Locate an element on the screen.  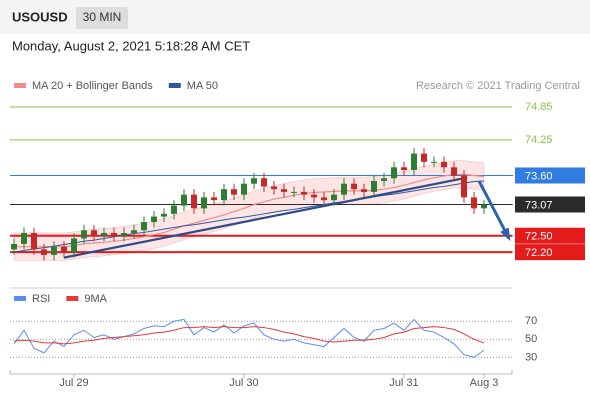
legend-label: 9MA is located at coordinates (95, 299).